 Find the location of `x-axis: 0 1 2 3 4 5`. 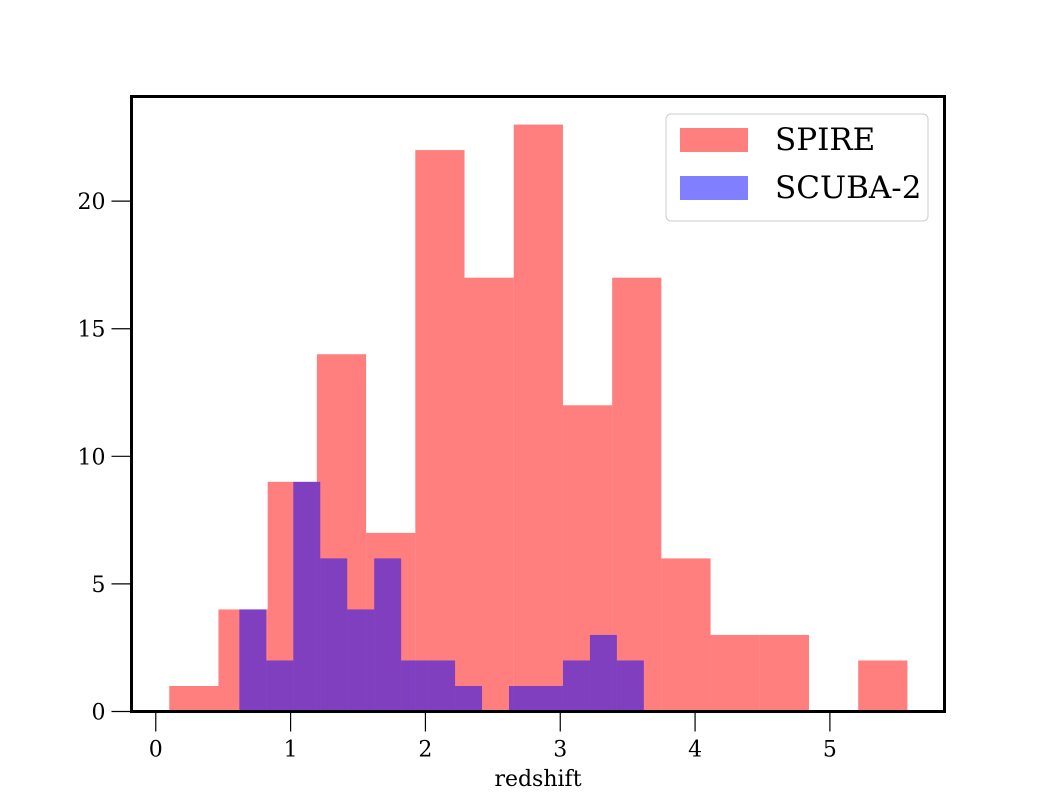

x-axis: 0 1 2 3 4 5 is located at coordinates (493, 737).